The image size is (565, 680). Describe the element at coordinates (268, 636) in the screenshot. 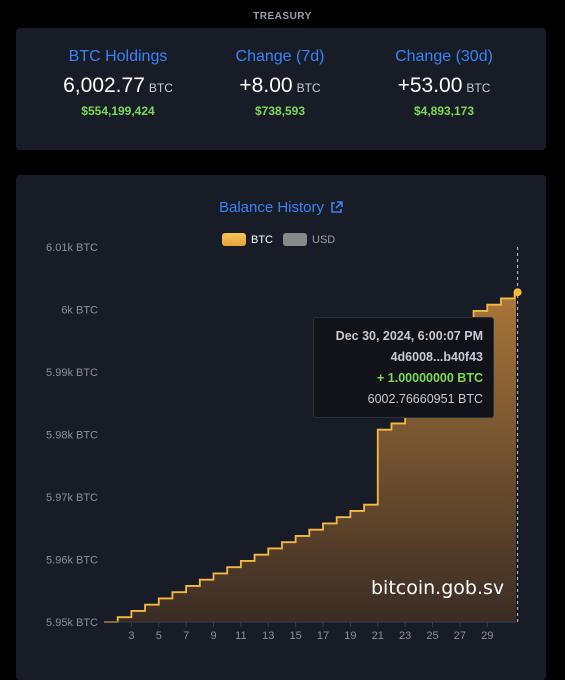

I see `x-tick-label: 13` at that location.